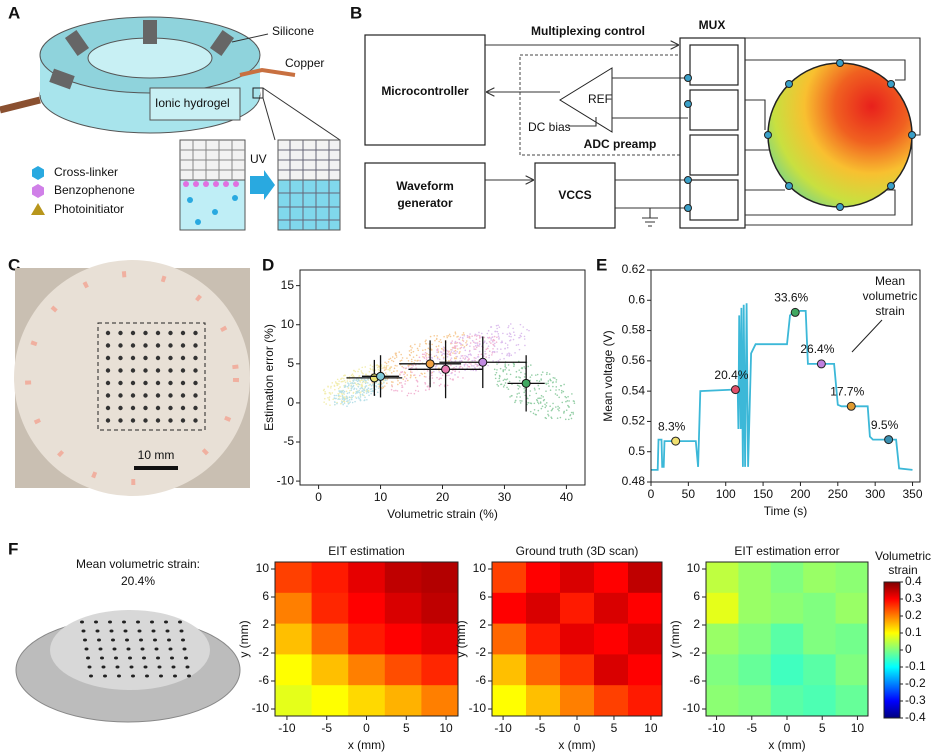  What do you see at coordinates (425, 90) in the screenshot?
I see `microcontroller-box` at bounding box center [425, 90].